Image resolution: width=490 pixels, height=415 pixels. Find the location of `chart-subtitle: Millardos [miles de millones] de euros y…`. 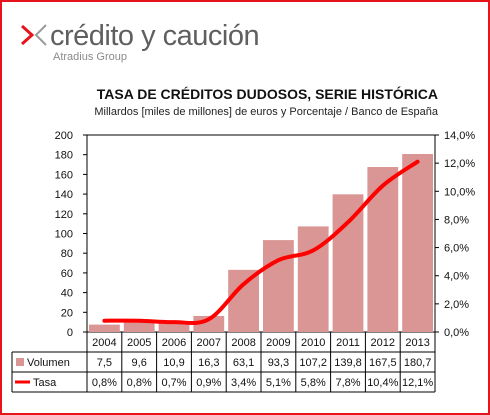

chart-subtitle: Millardos [miles de millones] de euros y… is located at coordinates (266, 112).